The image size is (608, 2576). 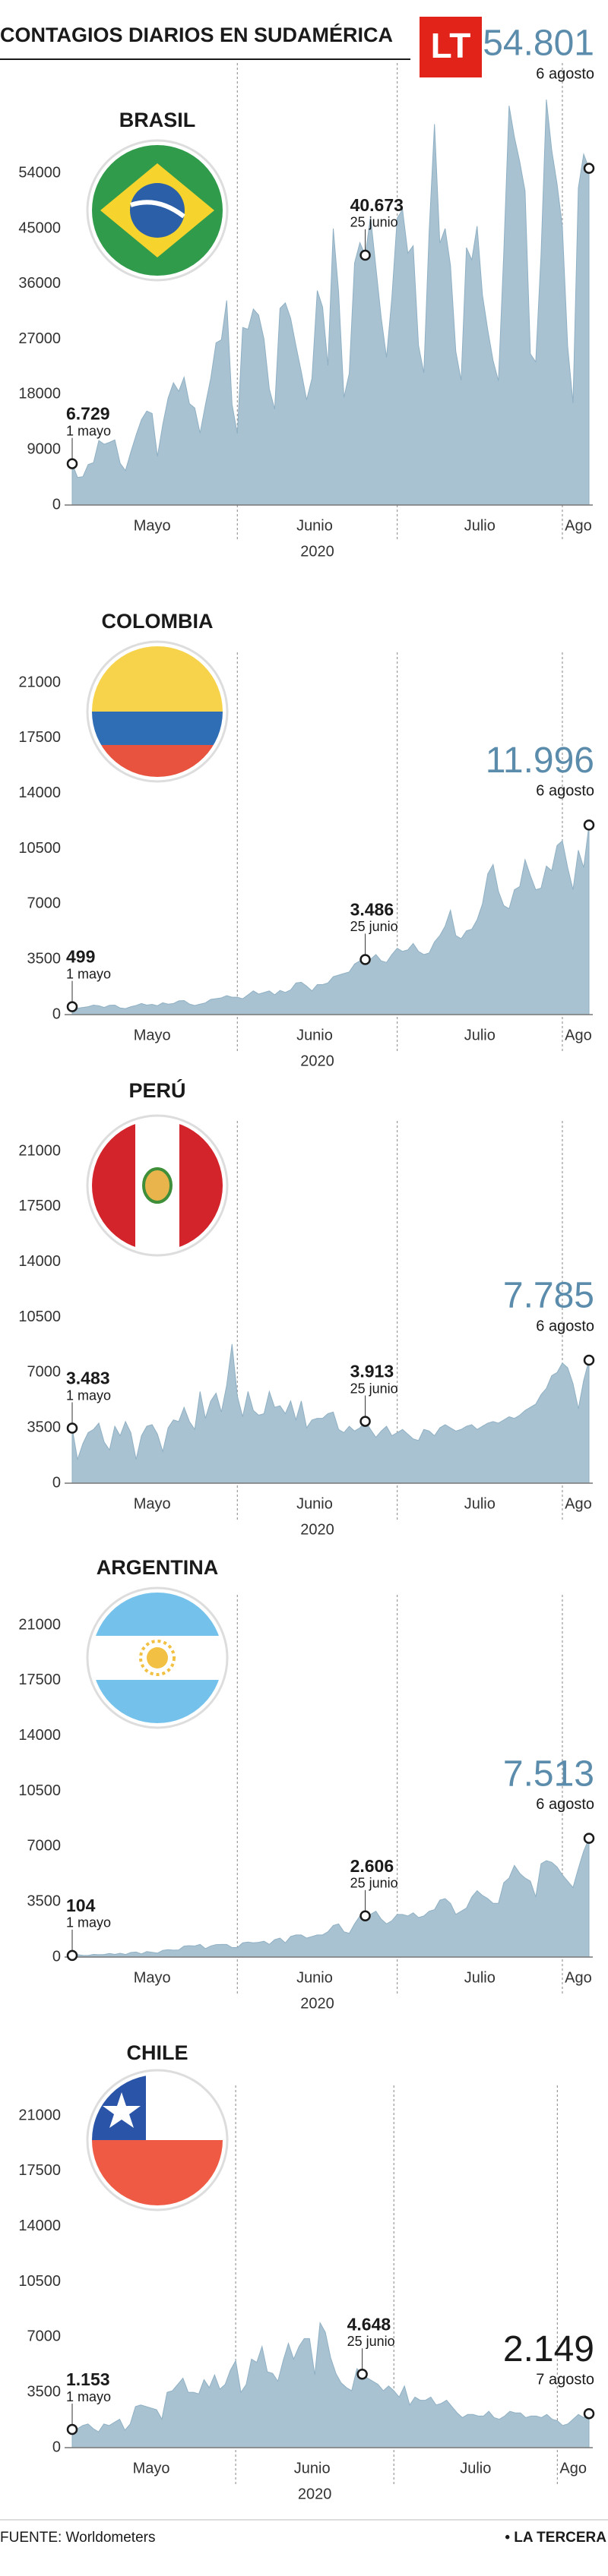 I want to click on annotation-value: 3.486, so click(x=372, y=910).